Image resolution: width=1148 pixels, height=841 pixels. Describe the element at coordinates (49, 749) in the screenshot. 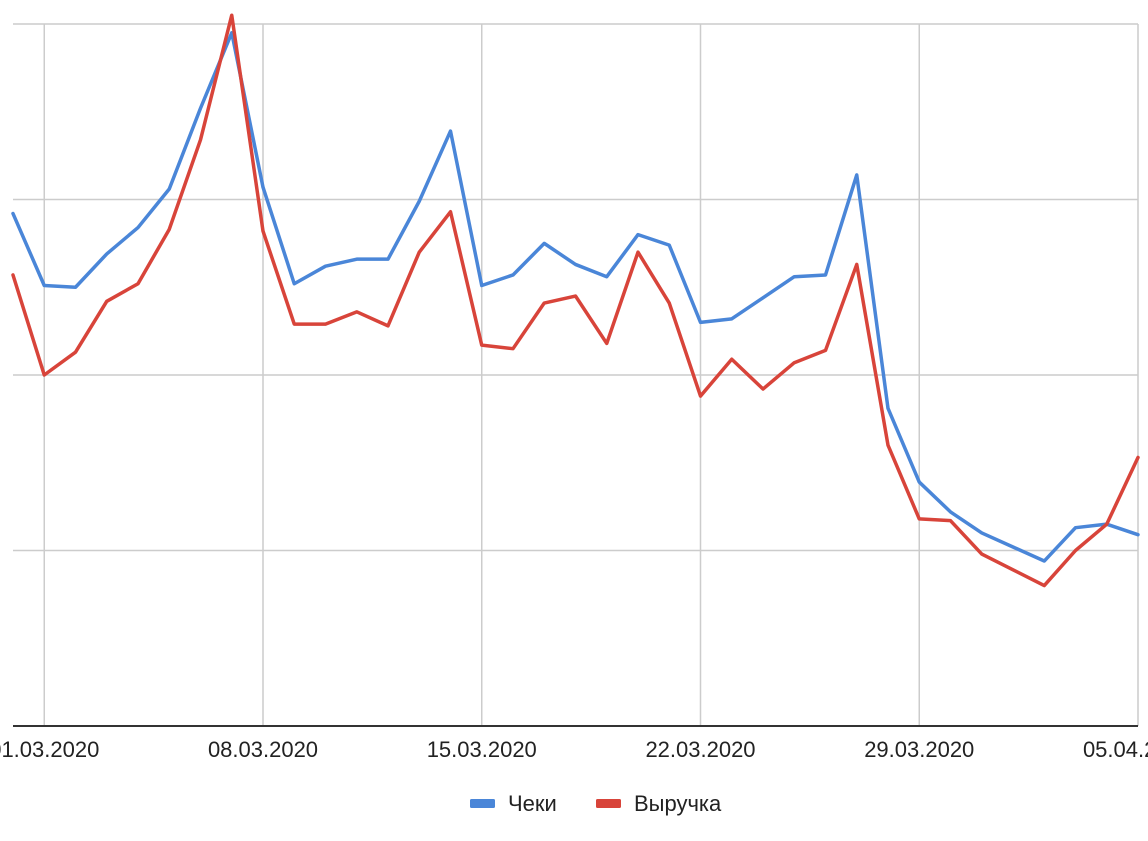

I see `x-tick-label: 01.03.2020` at that location.